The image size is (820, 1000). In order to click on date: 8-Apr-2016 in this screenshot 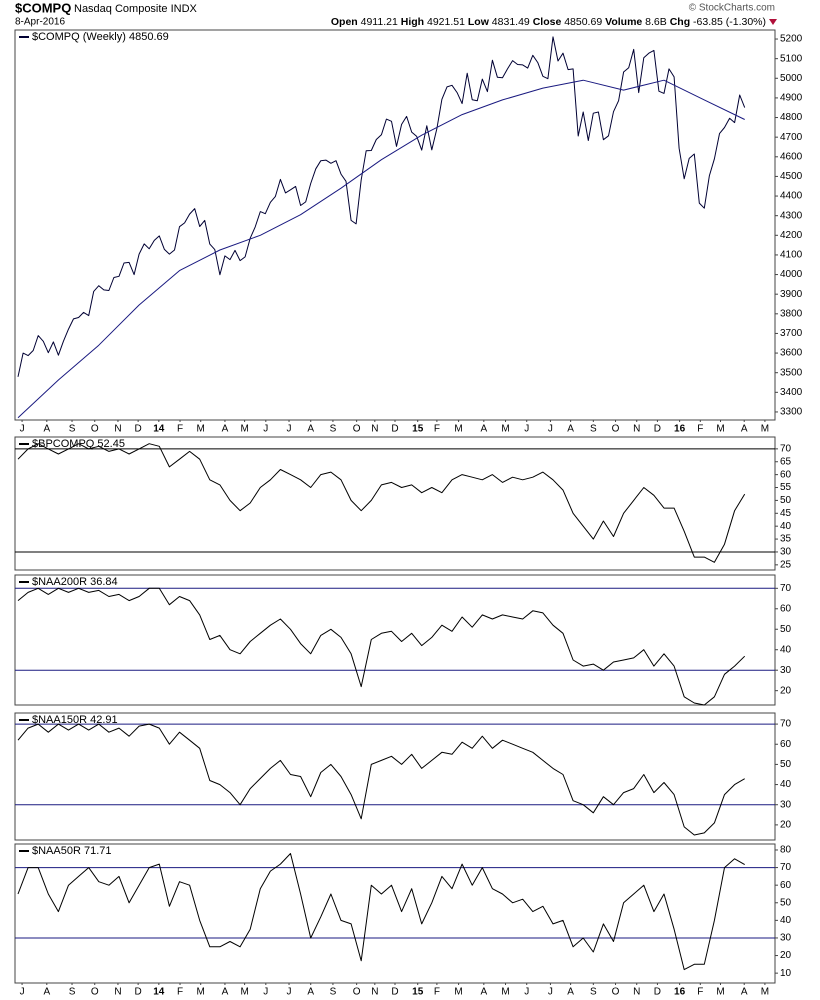, I will do `click(40, 22)`.